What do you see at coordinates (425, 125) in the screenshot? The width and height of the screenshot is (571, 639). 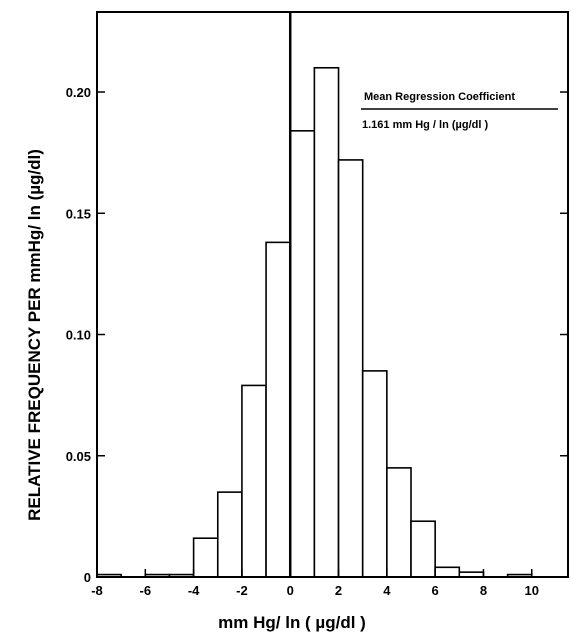 I see `annotation-value: 1.161 mm Hg / ln (µg/dl )` at bounding box center [425, 125].